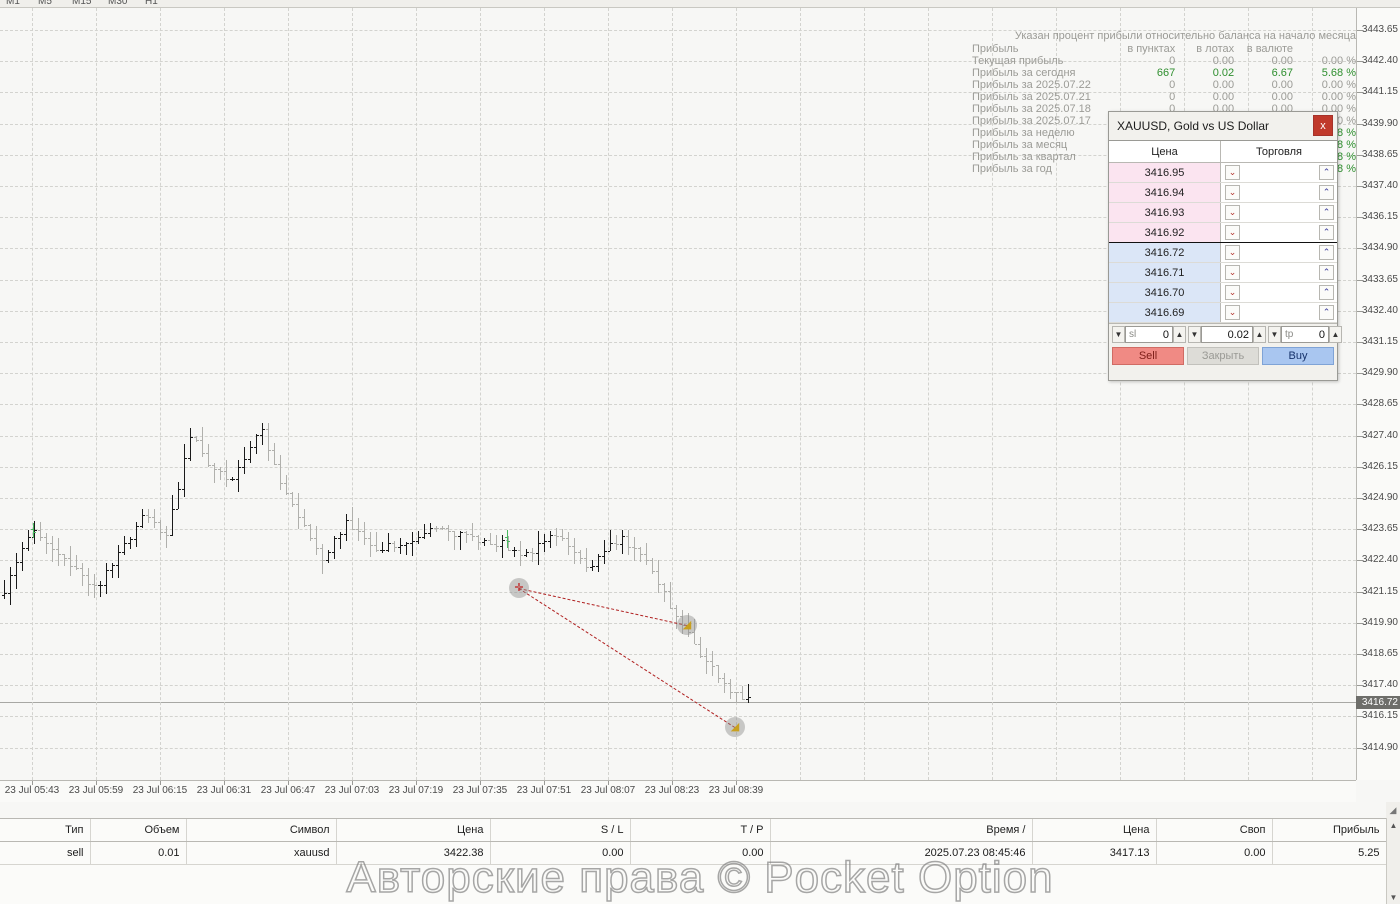  What do you see at coordinates (118, 3) in the screenshot?
I see `timeframe-m30: M30` at bounding box center [118, 3].